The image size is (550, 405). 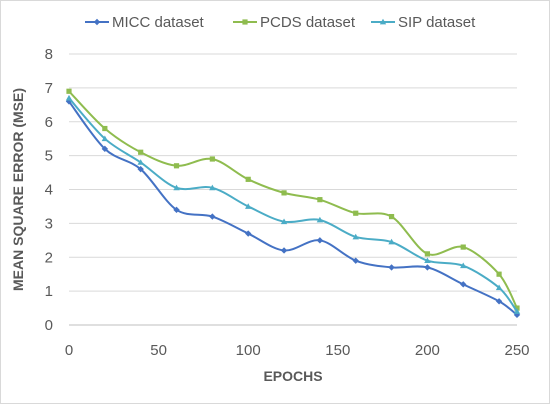 What do you see at coordinates (427, 350) in the screenshot?
I see `x-tick-label: 200` at bounding box center [427, 350].